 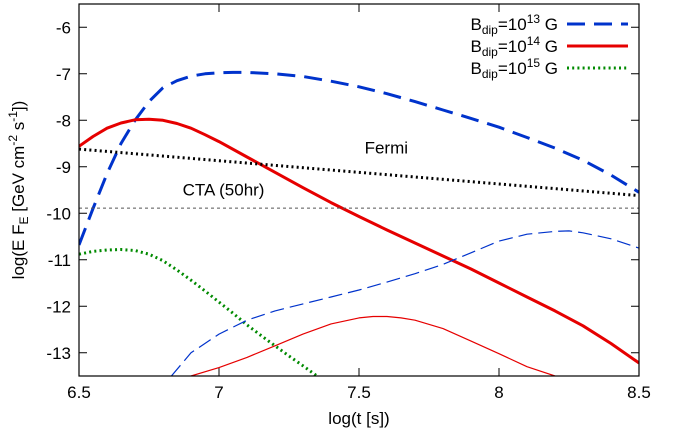 I want to click on y-label-sub: E, so click(x=24, y=221).